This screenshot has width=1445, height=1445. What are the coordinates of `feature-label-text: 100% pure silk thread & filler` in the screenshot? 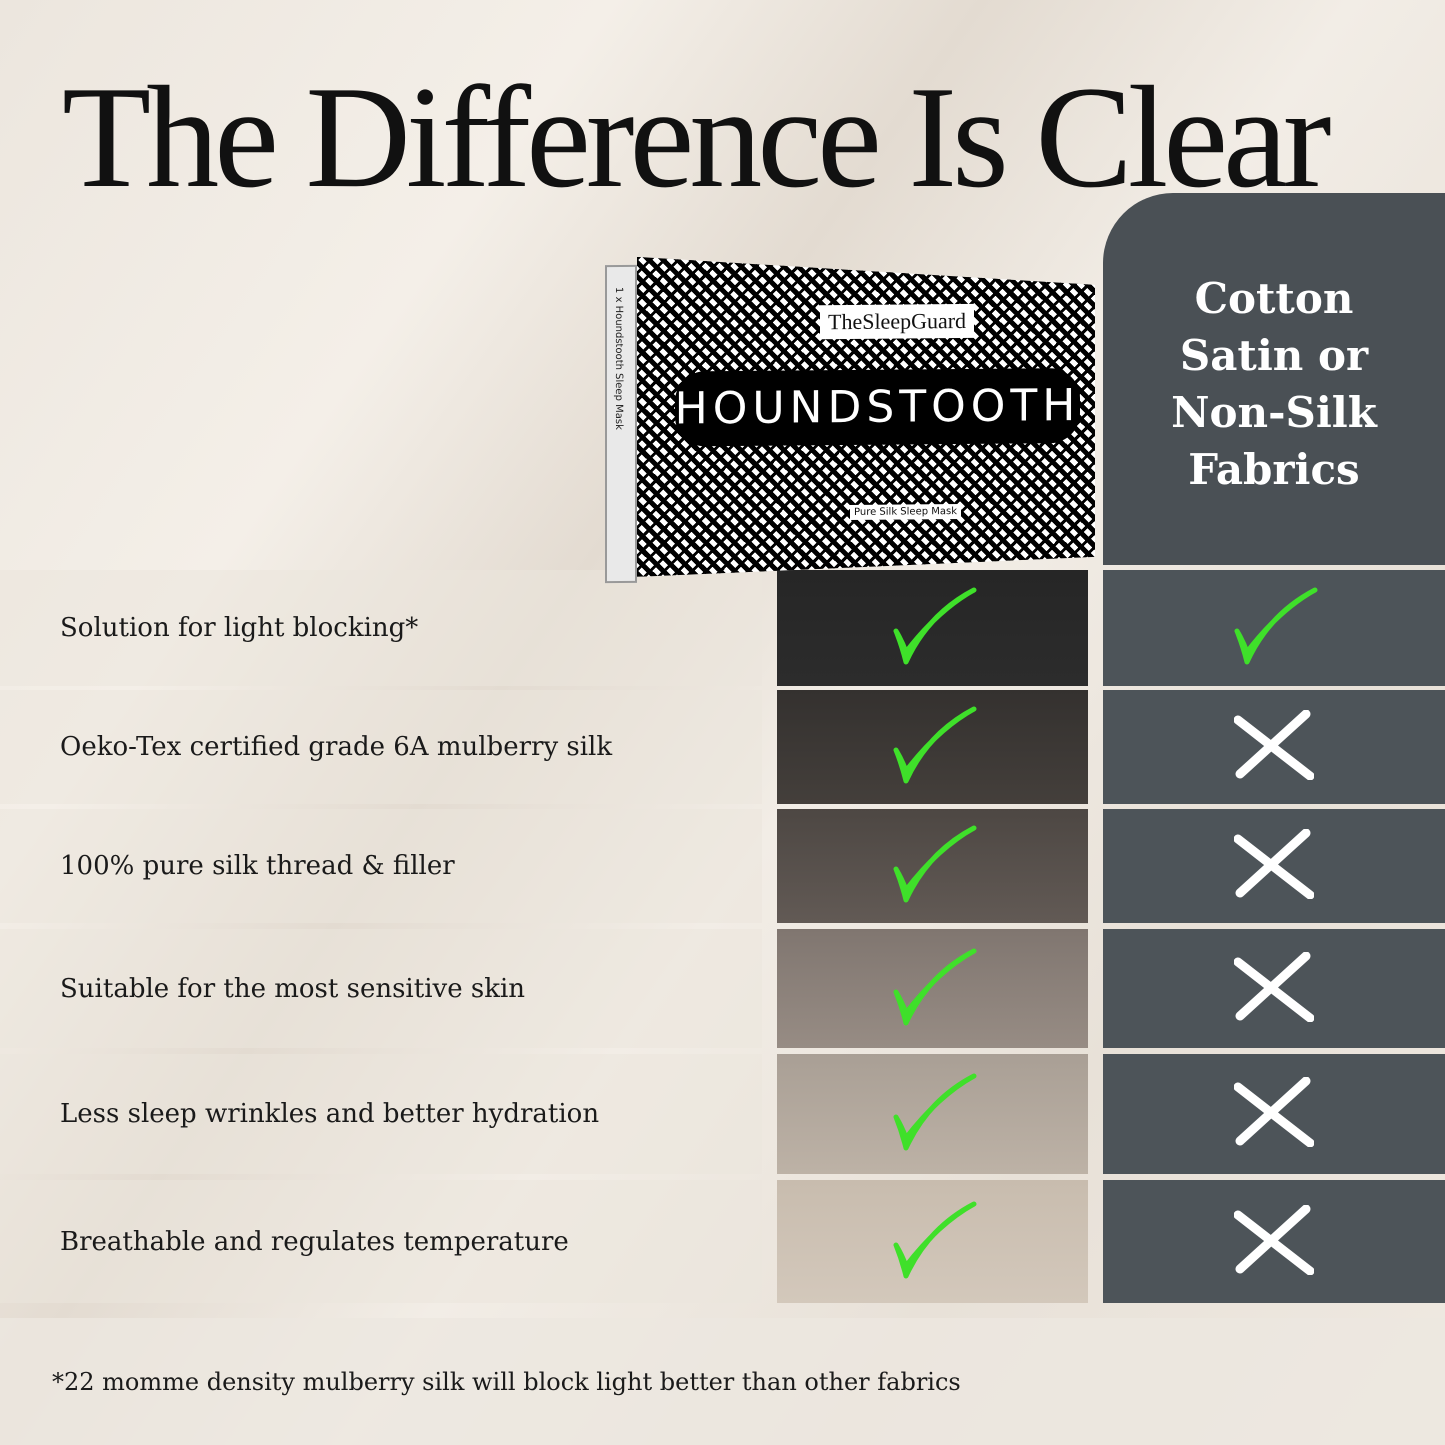 It's located at (257, 866).